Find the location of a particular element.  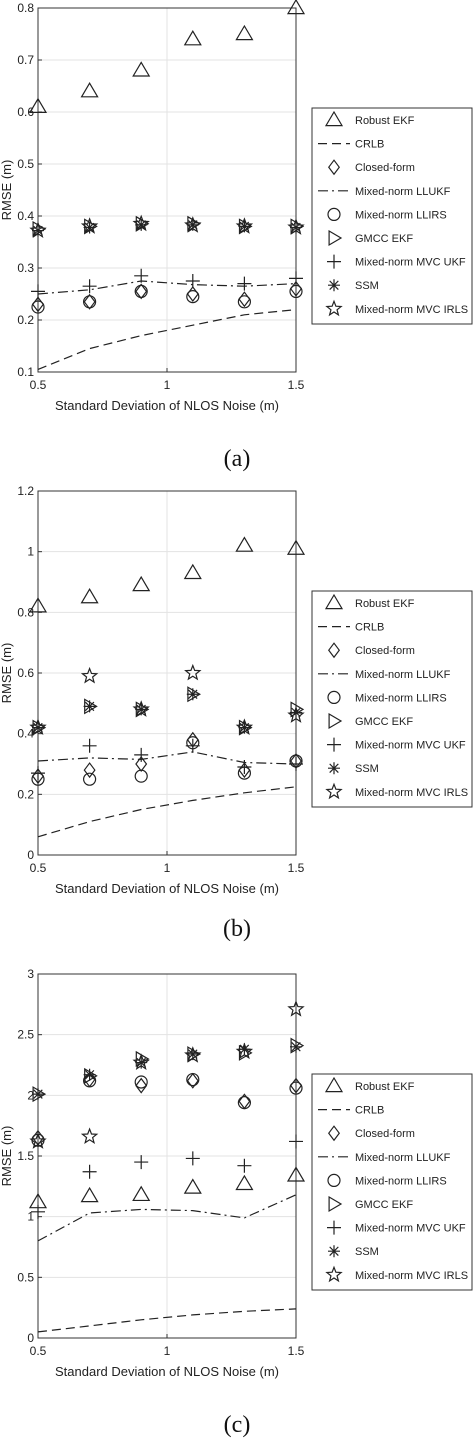

x-tick-label: 1 is located at coordinates (167, 385).